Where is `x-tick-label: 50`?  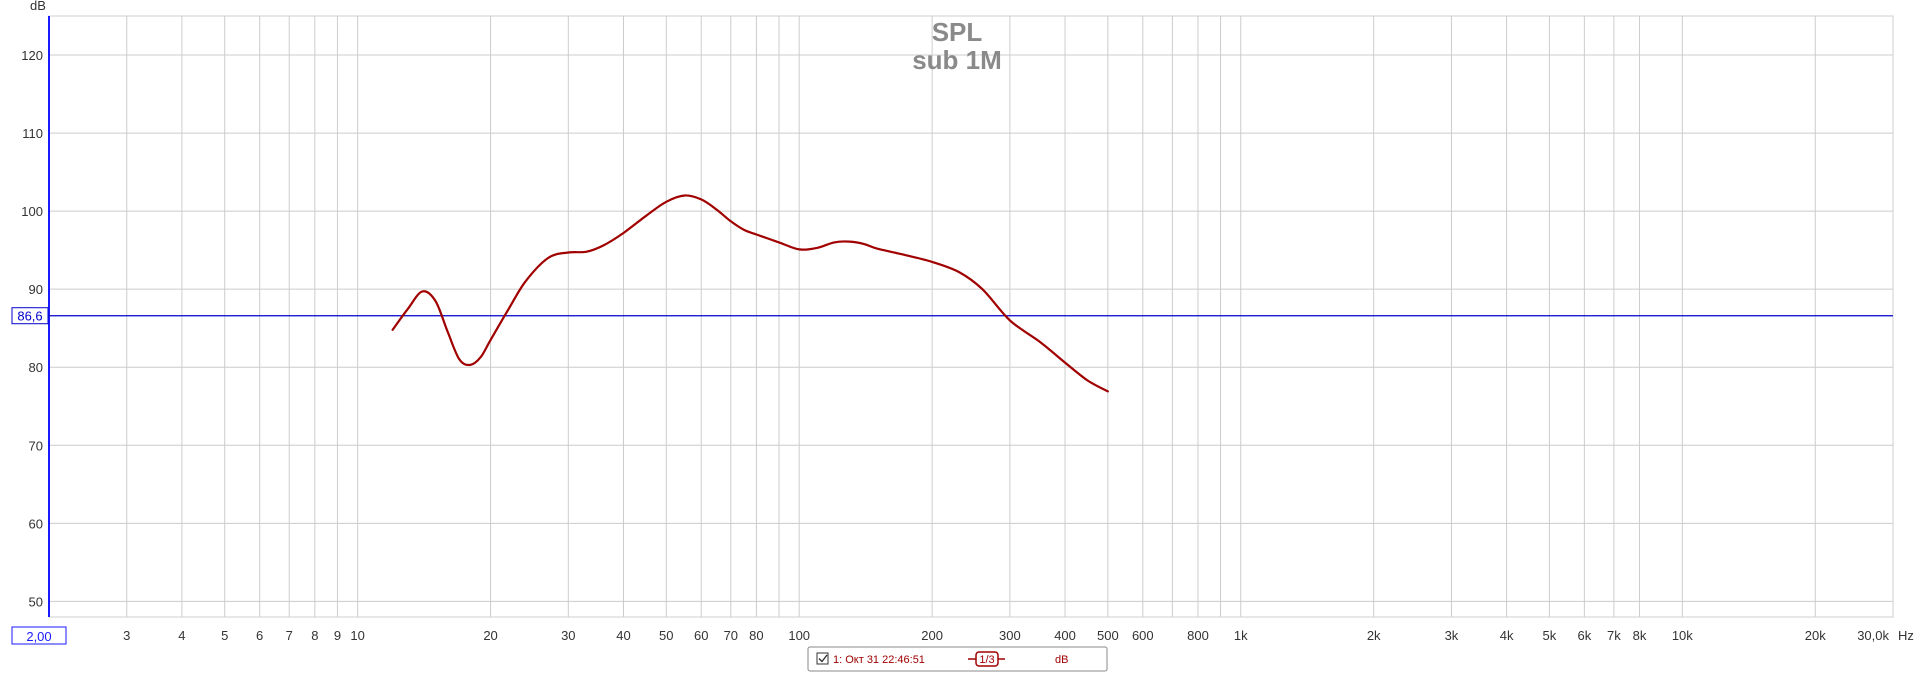 x-tick-label: 50 is located at coordinates (666, 635).